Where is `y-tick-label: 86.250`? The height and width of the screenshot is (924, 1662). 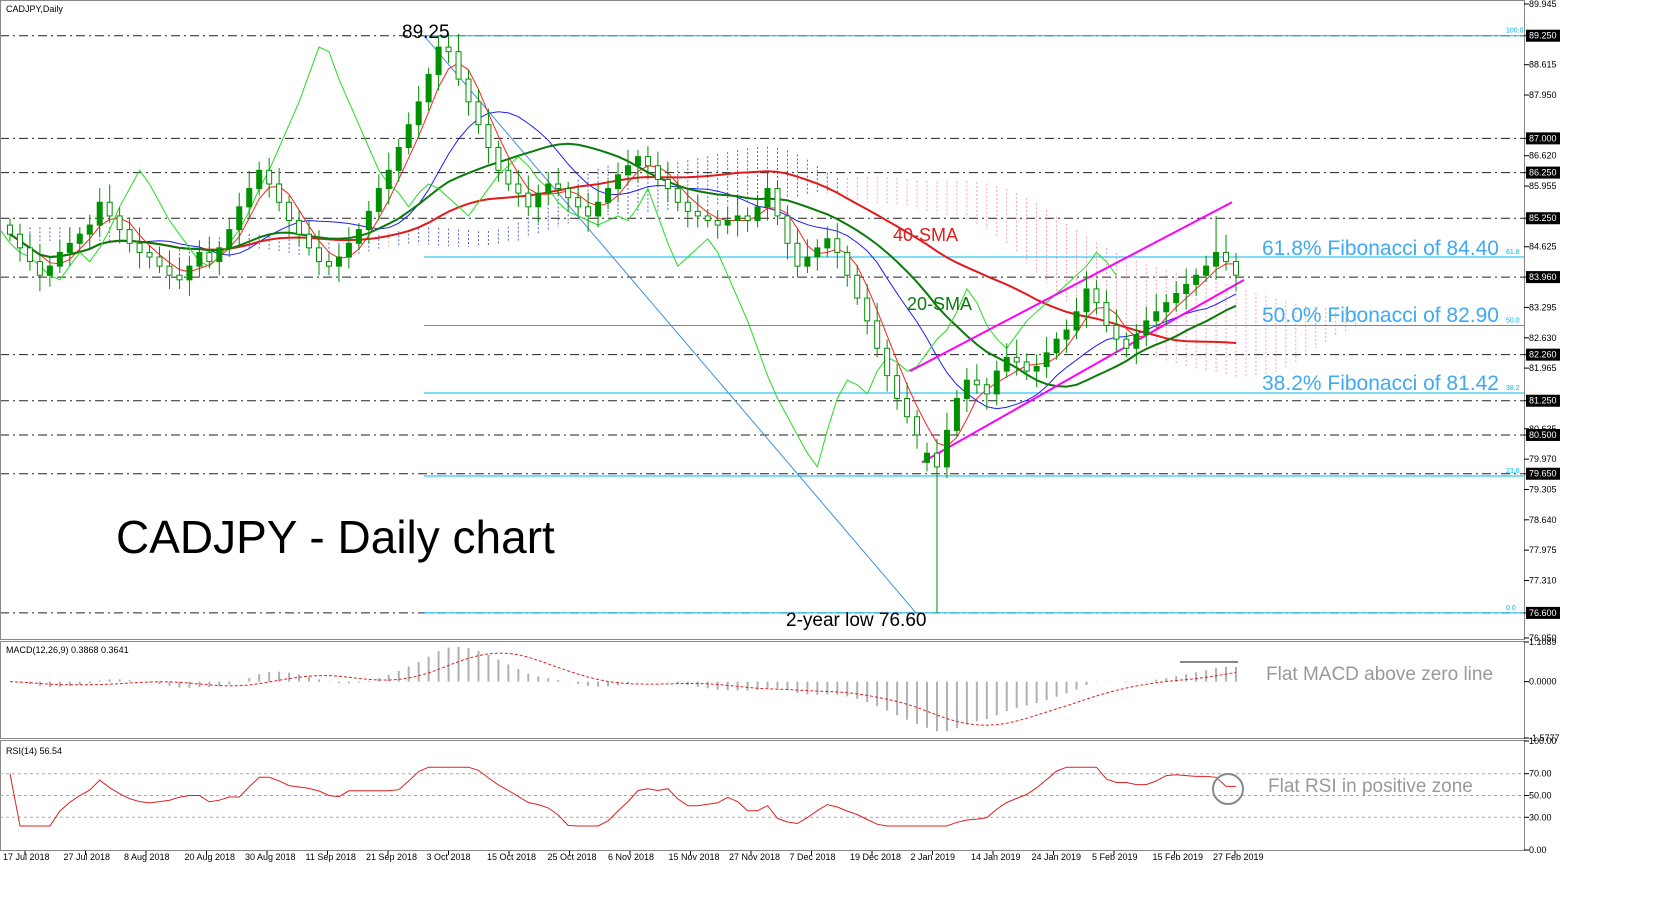 y-tick-label: 86.250 is located at coordinates (1543, 173).